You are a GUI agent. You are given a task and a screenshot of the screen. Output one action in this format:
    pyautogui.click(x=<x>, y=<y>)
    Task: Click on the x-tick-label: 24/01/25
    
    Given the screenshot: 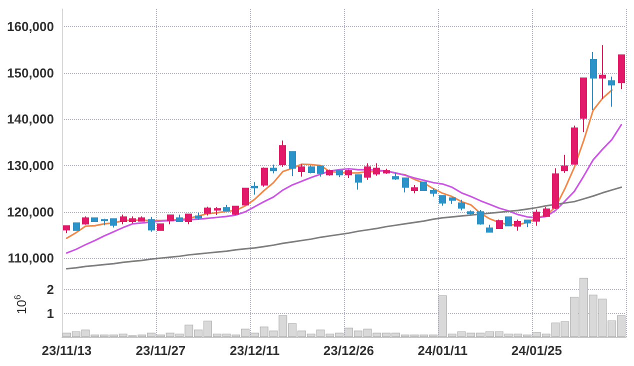 What is the action you would take?
    pyautogui.click(x=536, y=350)
    